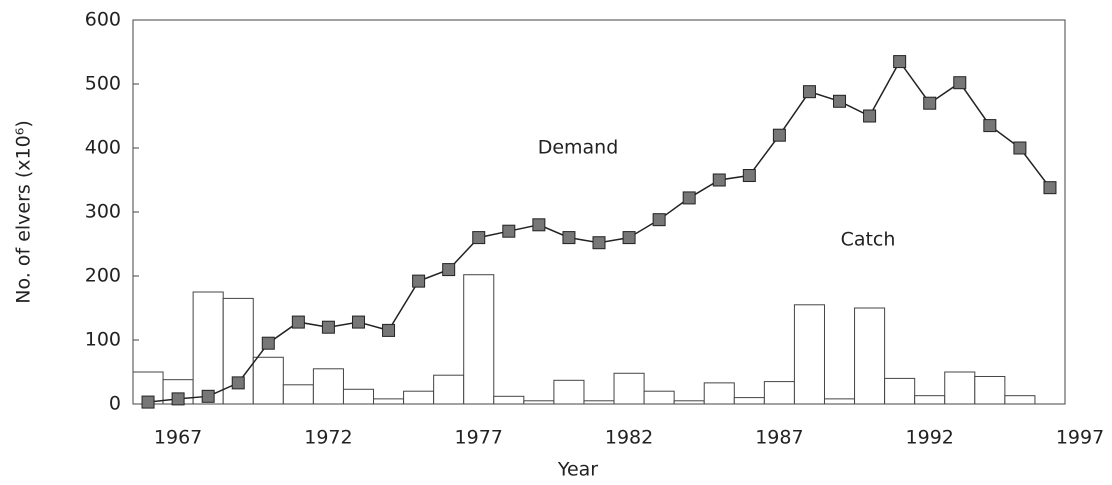 This screenshot has width=1112, height=485. I want to click on y-axis-label: No. of elvers (x10⁶), so click(24, 211).